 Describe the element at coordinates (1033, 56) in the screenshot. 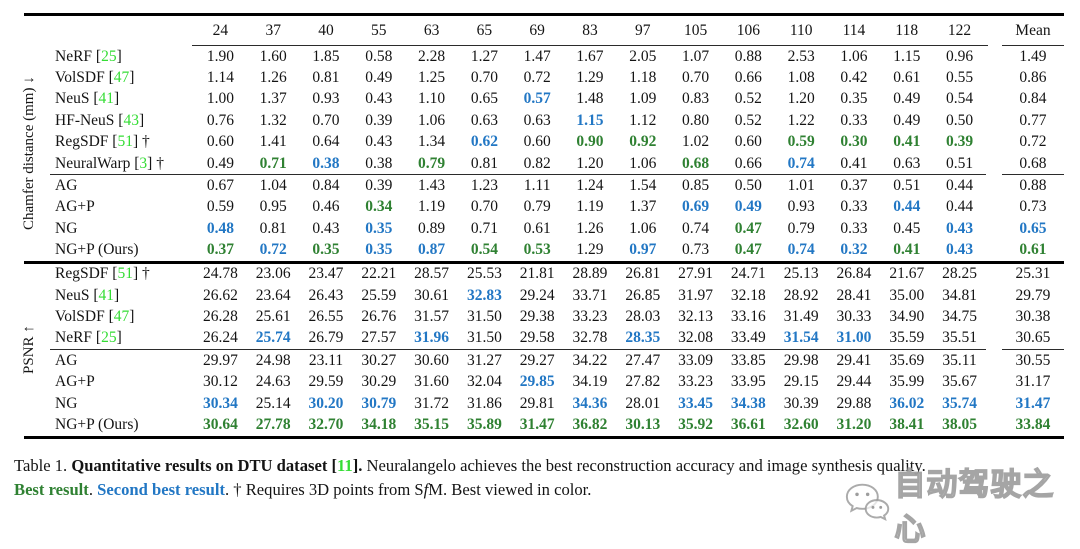

I see `mean-cell: 1.49` at that location.